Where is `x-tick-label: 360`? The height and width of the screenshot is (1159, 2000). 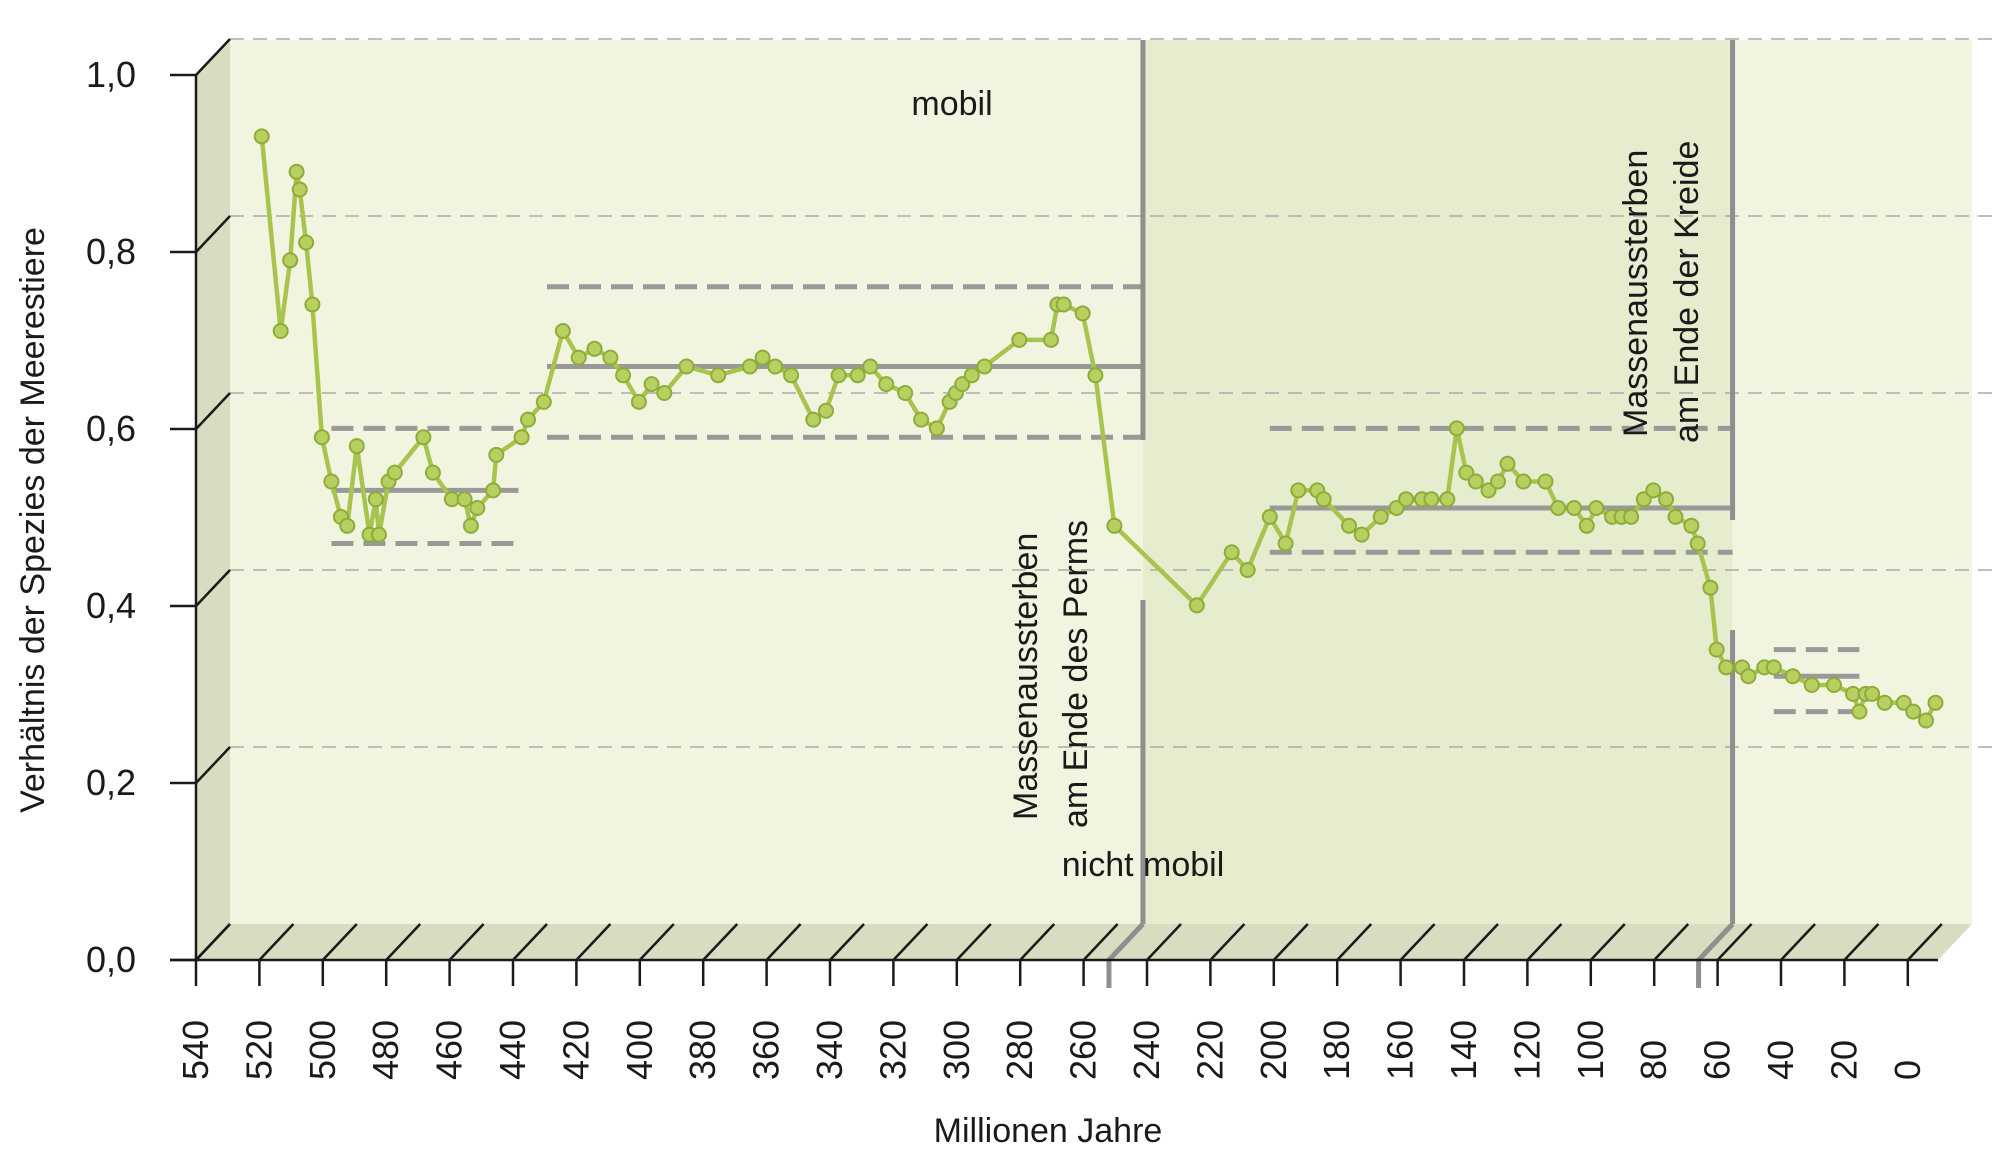
x-tick-label: 360 is located at coordinates (766, 1050).